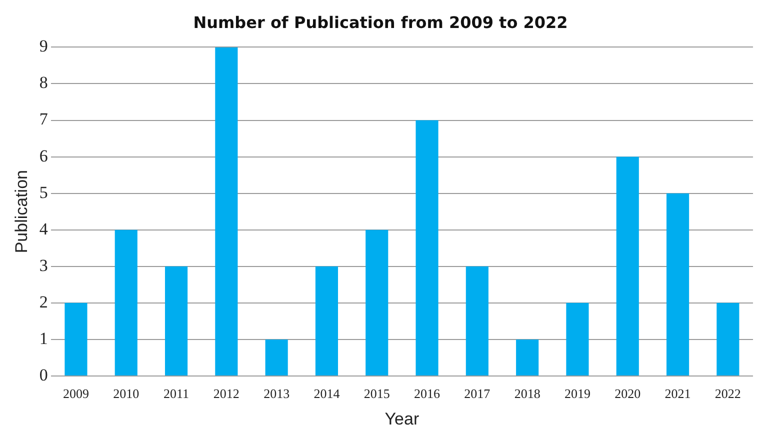  Describe the element at coordinates (43, 46) in the screenshot. I see `y-tick-label: 9` at that location.